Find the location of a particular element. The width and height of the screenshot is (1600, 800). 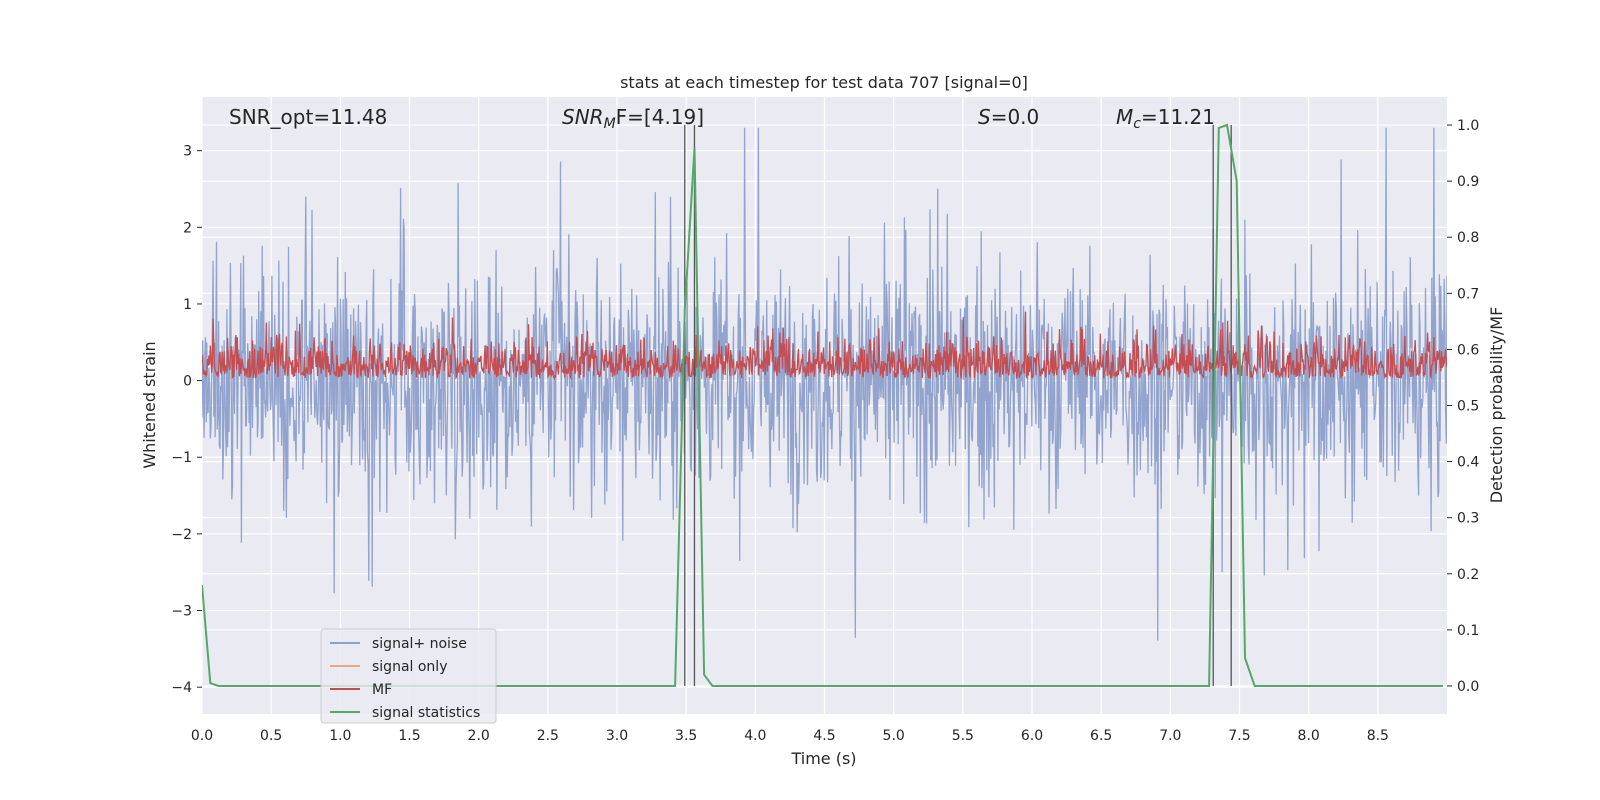

x-tick-label: 5.0 is located at coordinates (894, 736).